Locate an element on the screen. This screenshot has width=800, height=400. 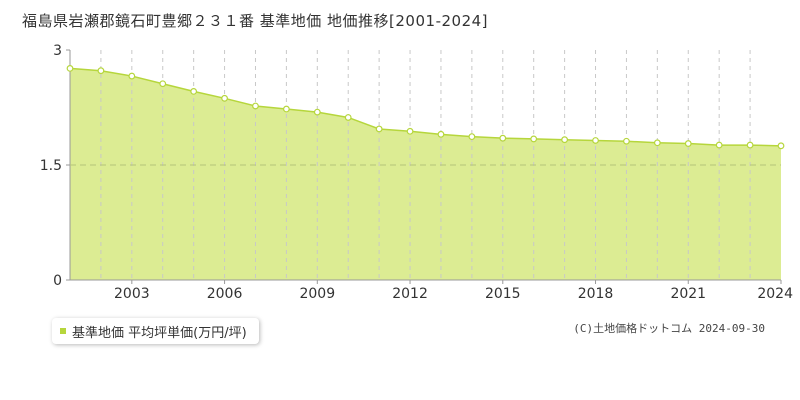
source-credit: (C)土地価格ドットコム 2024-09-30 is located at coordinates (669, 328).